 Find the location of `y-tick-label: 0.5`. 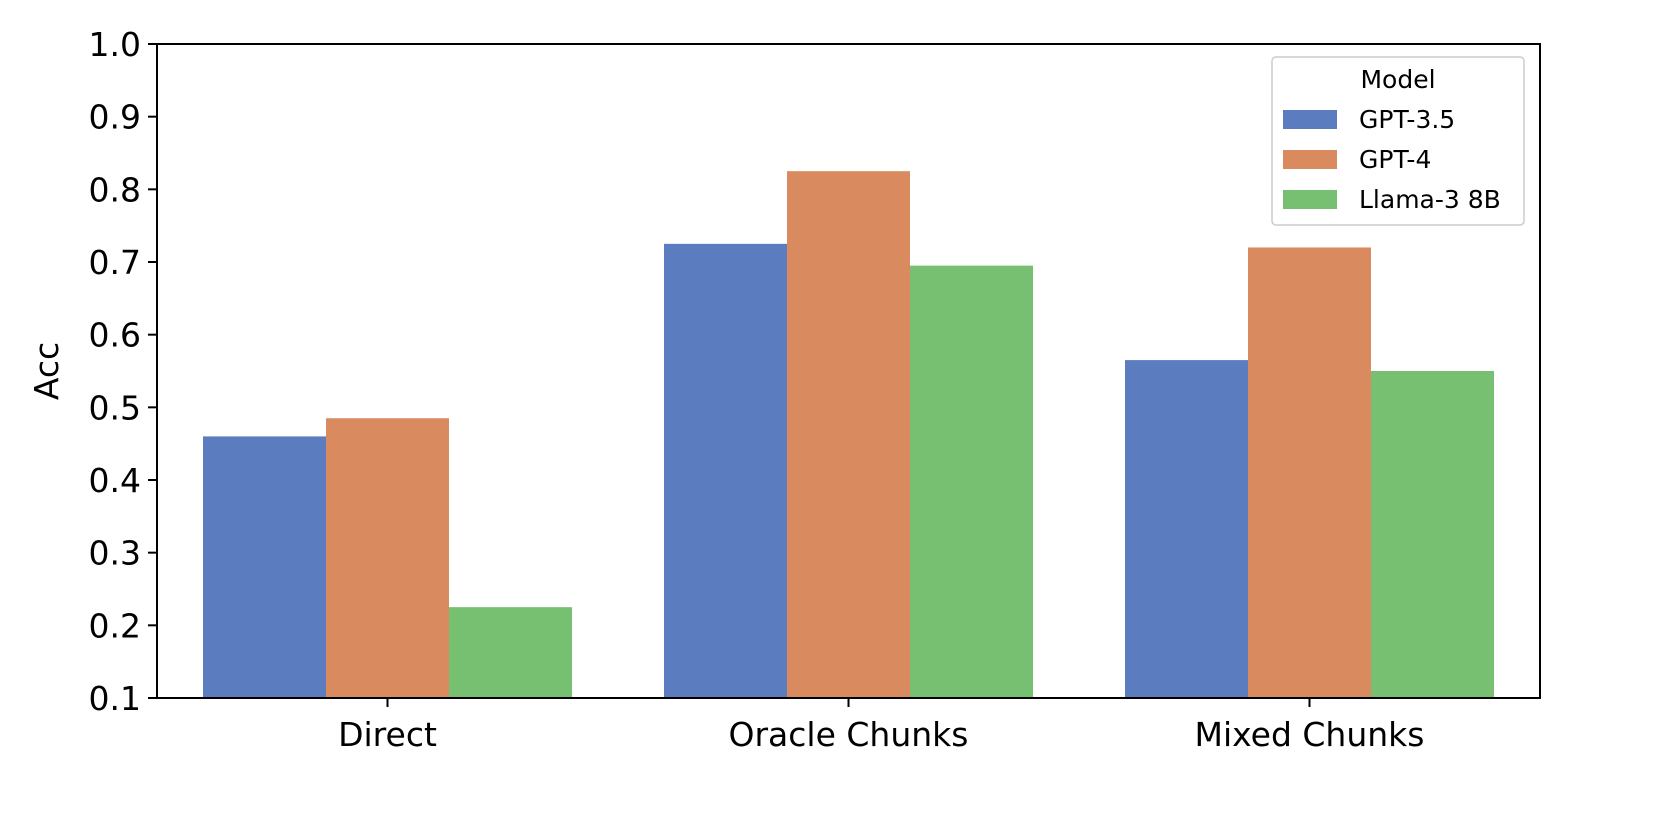

y-tick-label: 0.5 is located at coordinates (115, 407).